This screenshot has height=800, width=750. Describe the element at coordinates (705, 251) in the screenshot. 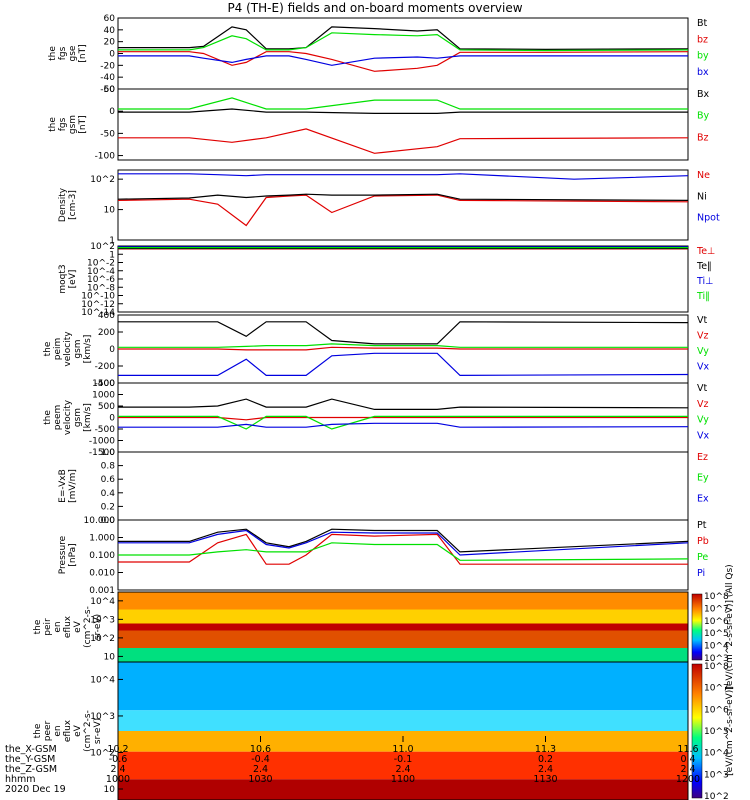

I see `legend-entry: Te⊥` at that location.